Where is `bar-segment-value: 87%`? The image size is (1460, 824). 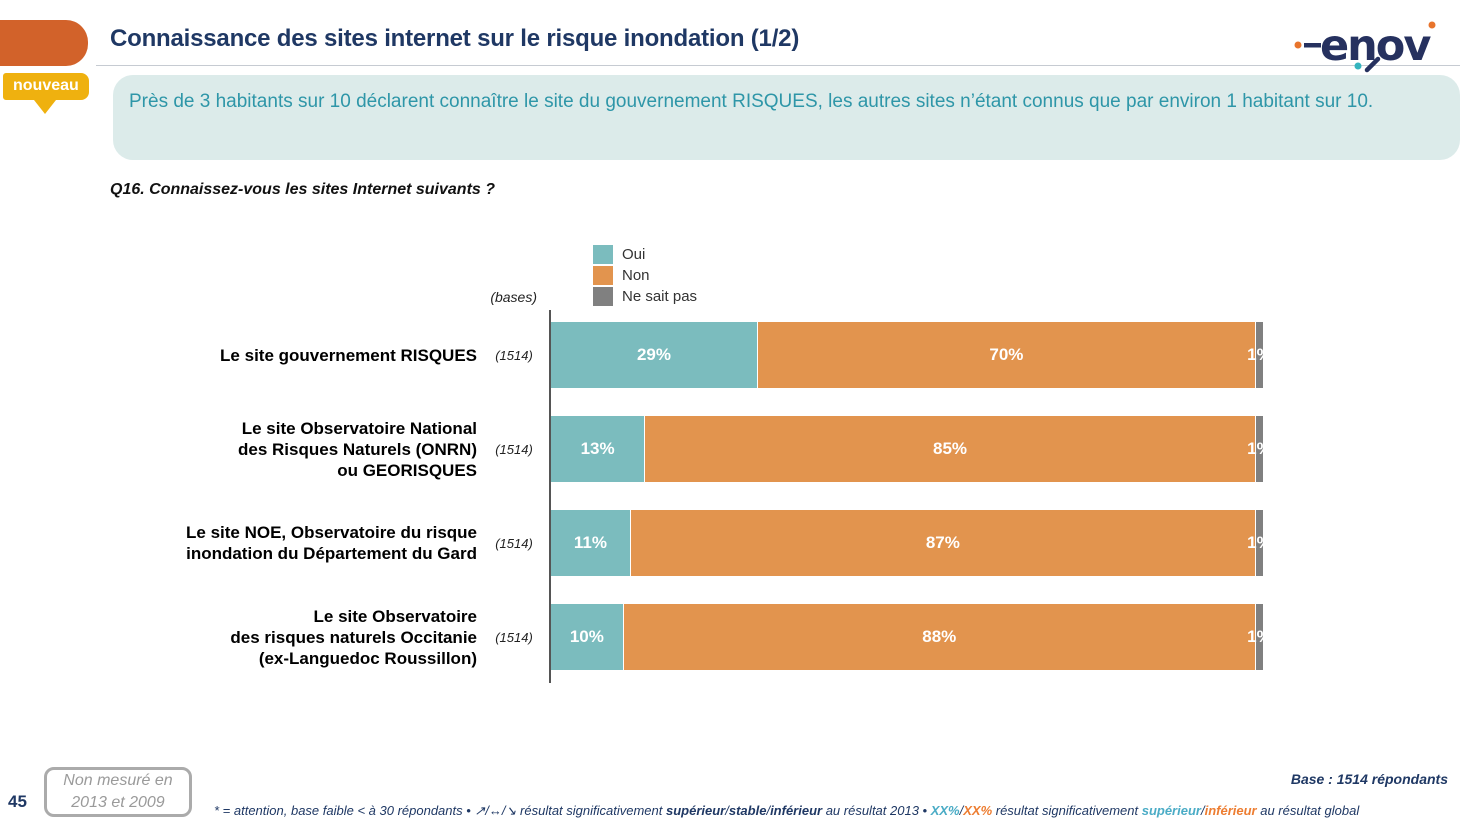
bar-segment-value: 87% is located at coordinates (942, 542).